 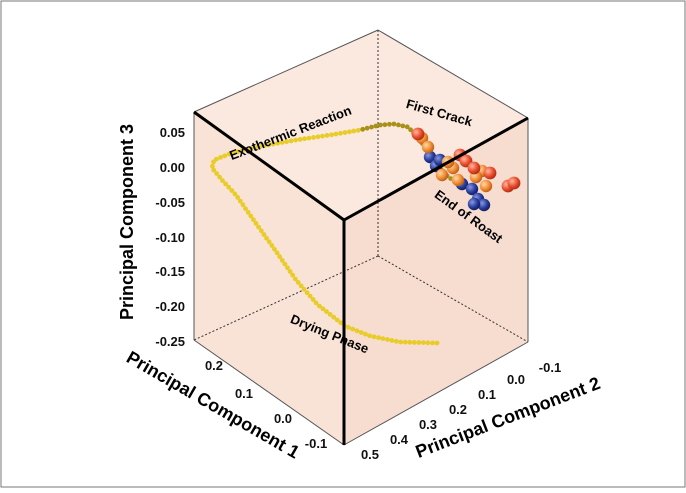 What do you see at coordinates (172, 167) in the screenshot?
I see `z-tick-label: 0.00` at bounding box center [172, 167].